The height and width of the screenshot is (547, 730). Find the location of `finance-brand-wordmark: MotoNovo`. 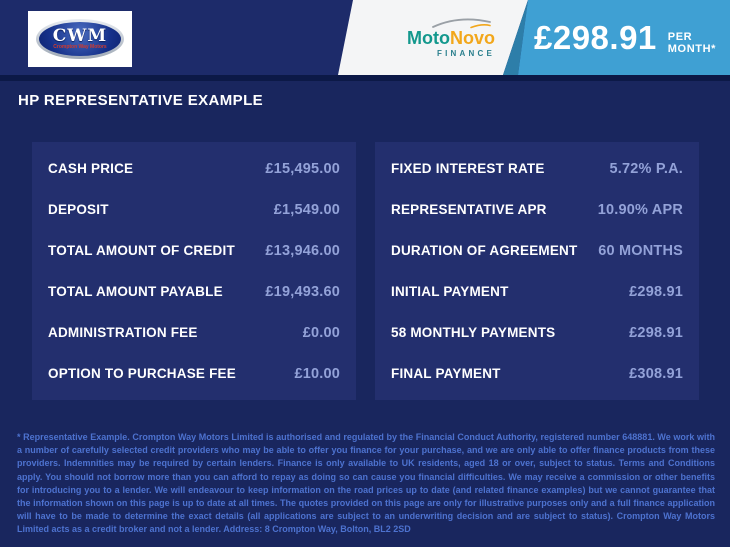

finance-brand-wordmark: MotoNovo is located at coordinates (439, 38).